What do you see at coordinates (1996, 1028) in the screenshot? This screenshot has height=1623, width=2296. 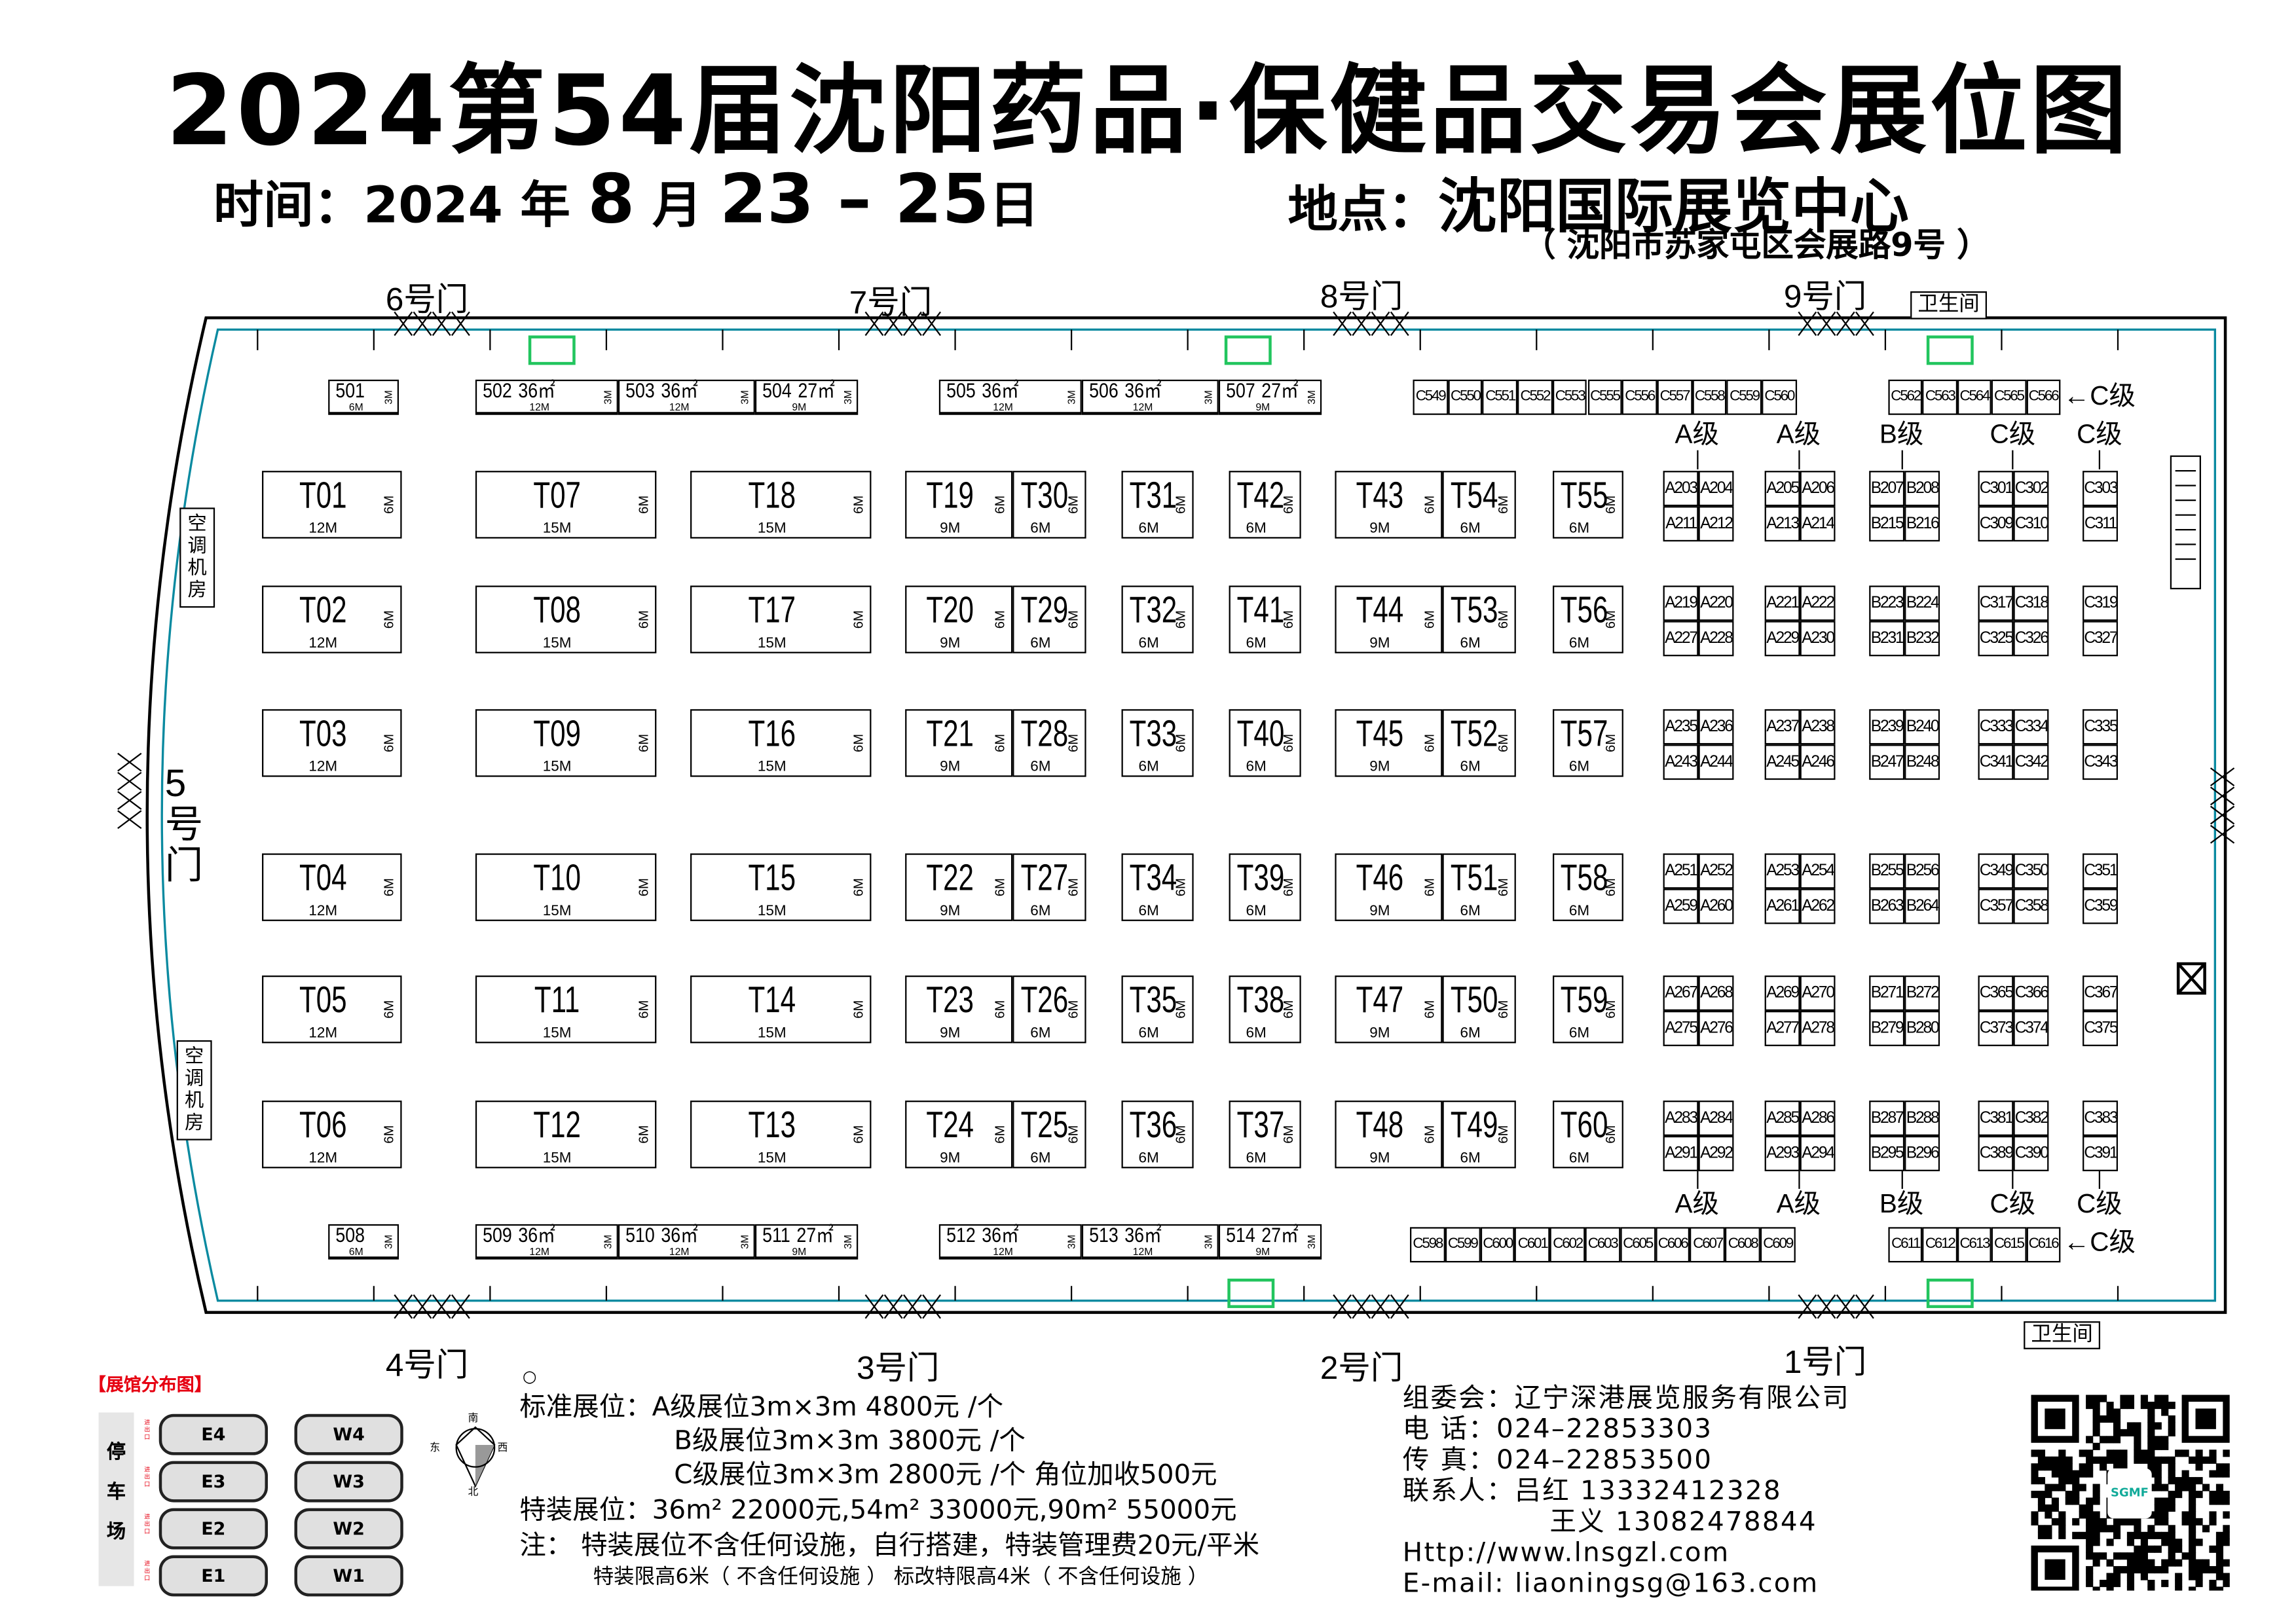 I see `standard-booth: C373` at bounding box center [1996, 1028].